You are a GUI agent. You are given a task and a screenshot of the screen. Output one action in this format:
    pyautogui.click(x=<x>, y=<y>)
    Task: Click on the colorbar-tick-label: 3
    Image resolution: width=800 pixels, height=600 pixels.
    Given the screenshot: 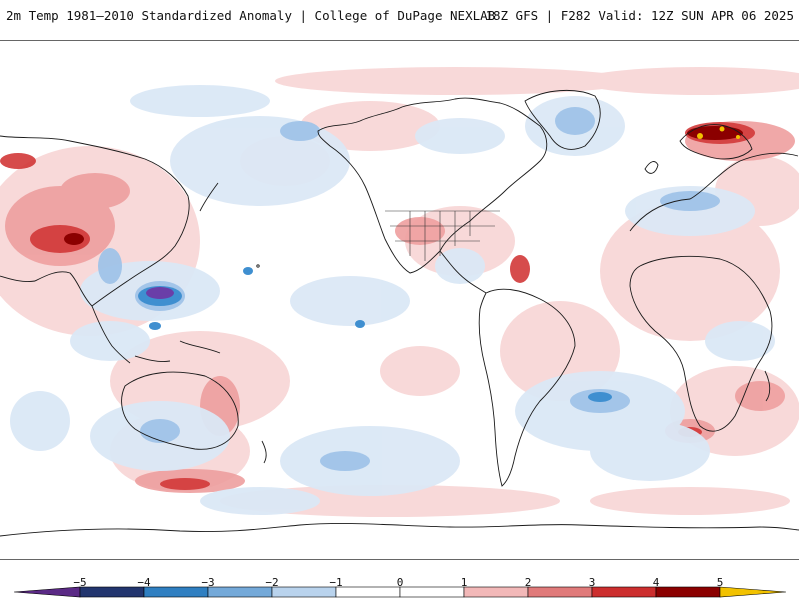 What is the action you would take?
    pyautogui.click(x=592, y=582)
    